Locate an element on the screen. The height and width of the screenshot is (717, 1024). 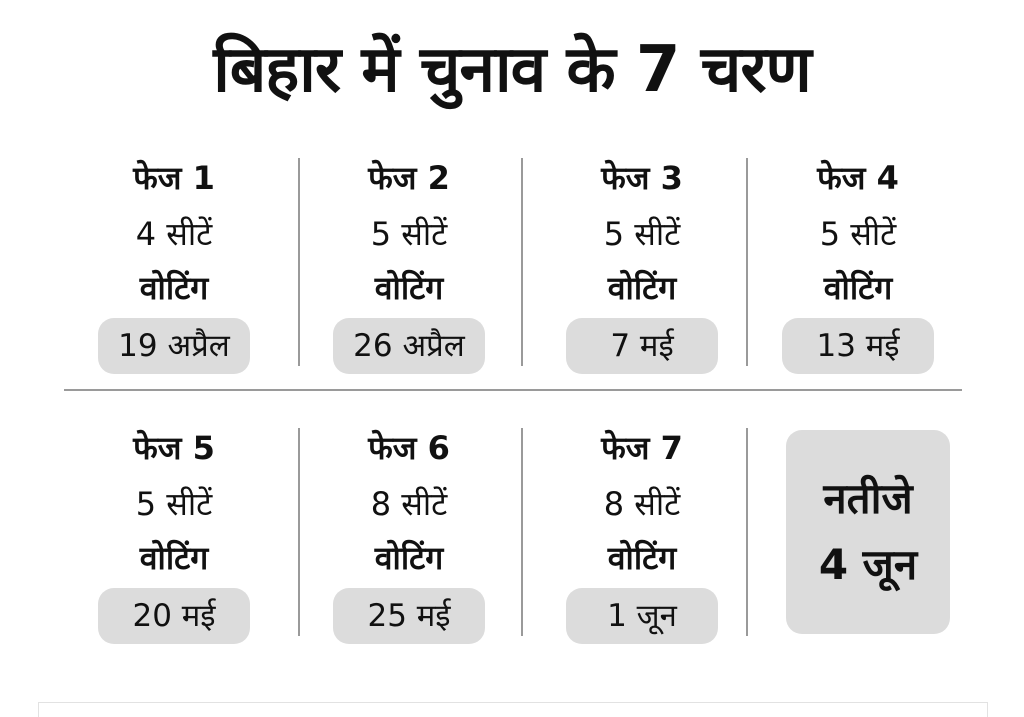
phase-card-2: फेज 2 5 सीटें वोटिंग 26 अप्रैल is located at coordinates (409, 262).